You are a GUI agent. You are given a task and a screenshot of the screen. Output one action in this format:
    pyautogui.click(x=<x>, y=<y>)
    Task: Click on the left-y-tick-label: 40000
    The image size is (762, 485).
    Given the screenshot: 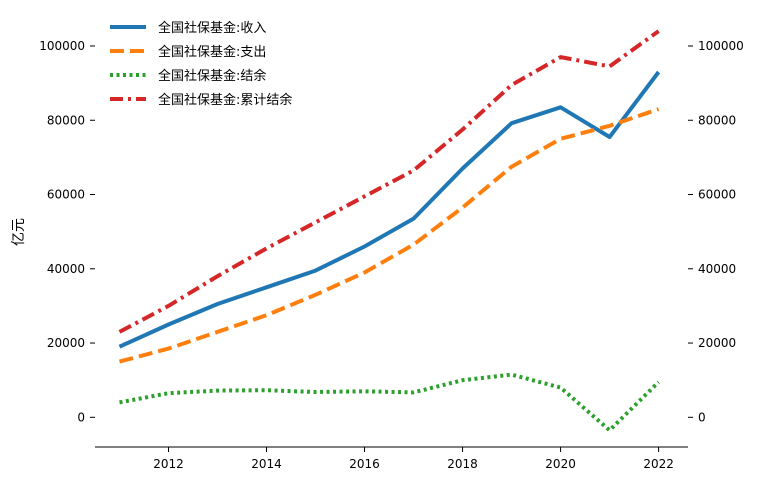 What is the action you would take?
    pyautogui.click(x=66, y=269)
    